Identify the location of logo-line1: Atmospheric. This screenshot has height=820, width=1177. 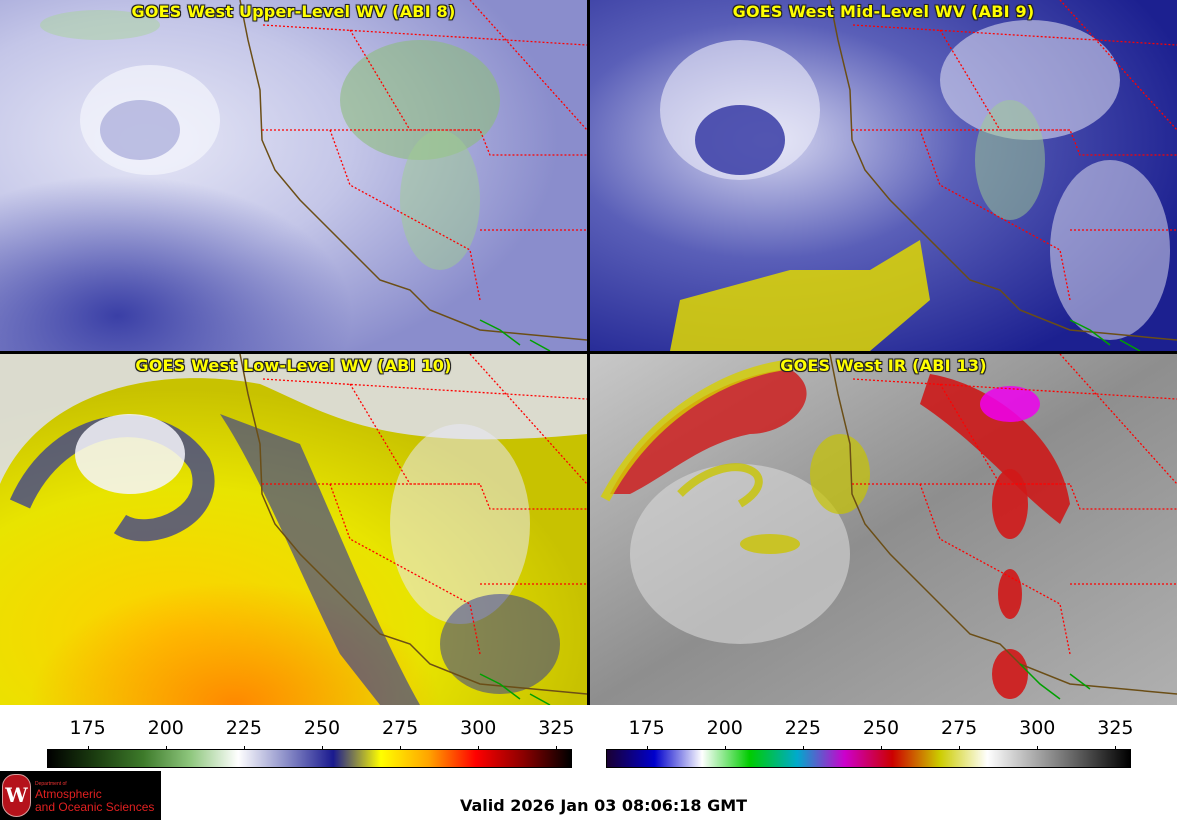
(68, 794).